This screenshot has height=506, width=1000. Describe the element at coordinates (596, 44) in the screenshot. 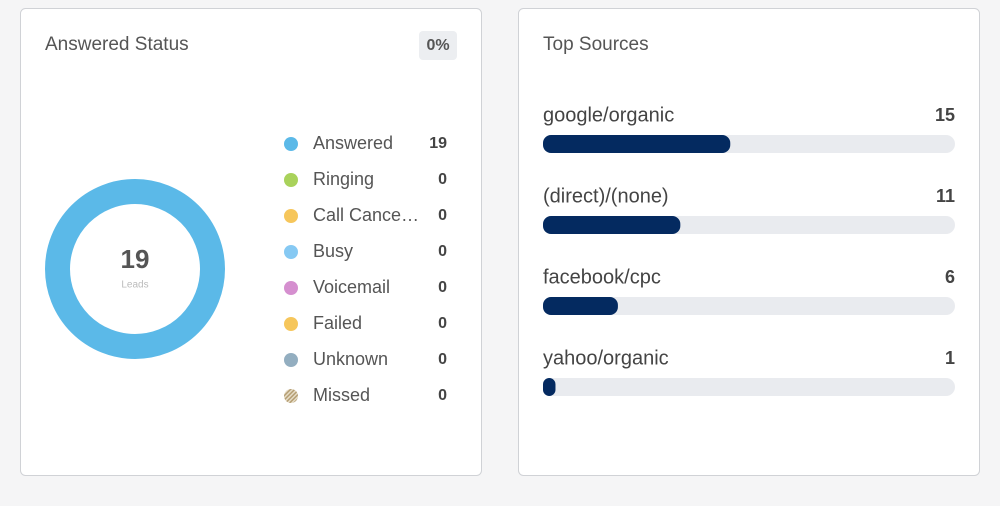

I see `card-title: Top Sources` at that location.